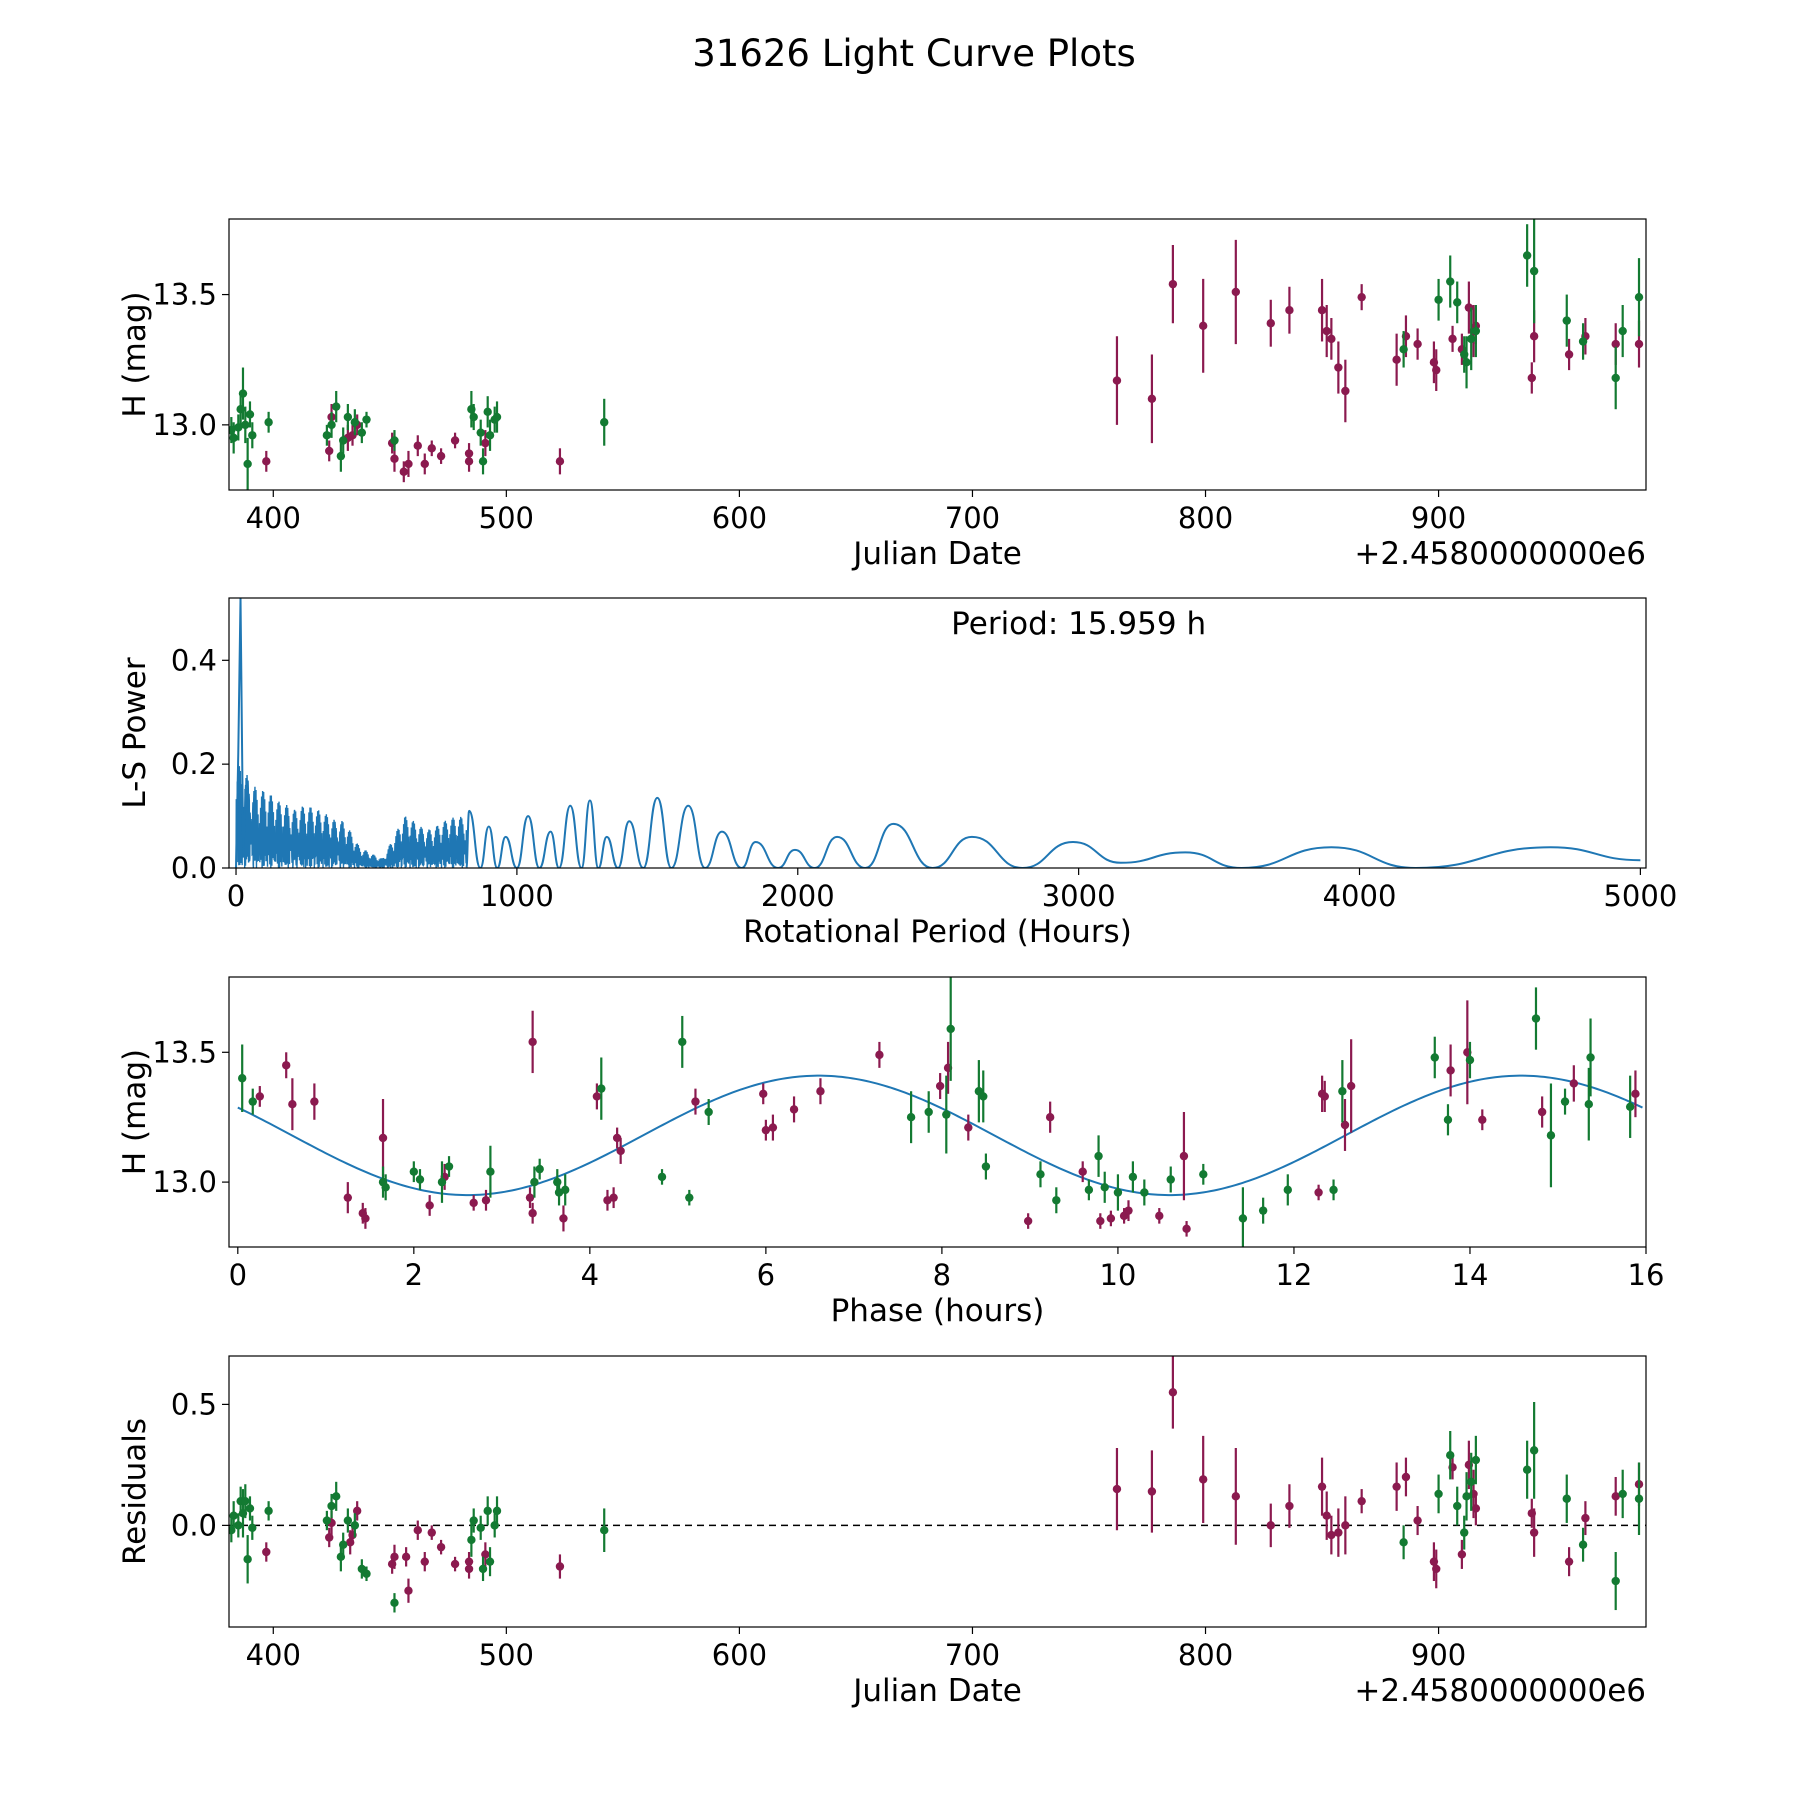 Image resolution: width=1800 pixels, height=1800 pixels. Describe the element at coordinates (194, 868) in the screenshot. I see `y-tick-label: 0.0` at that location.